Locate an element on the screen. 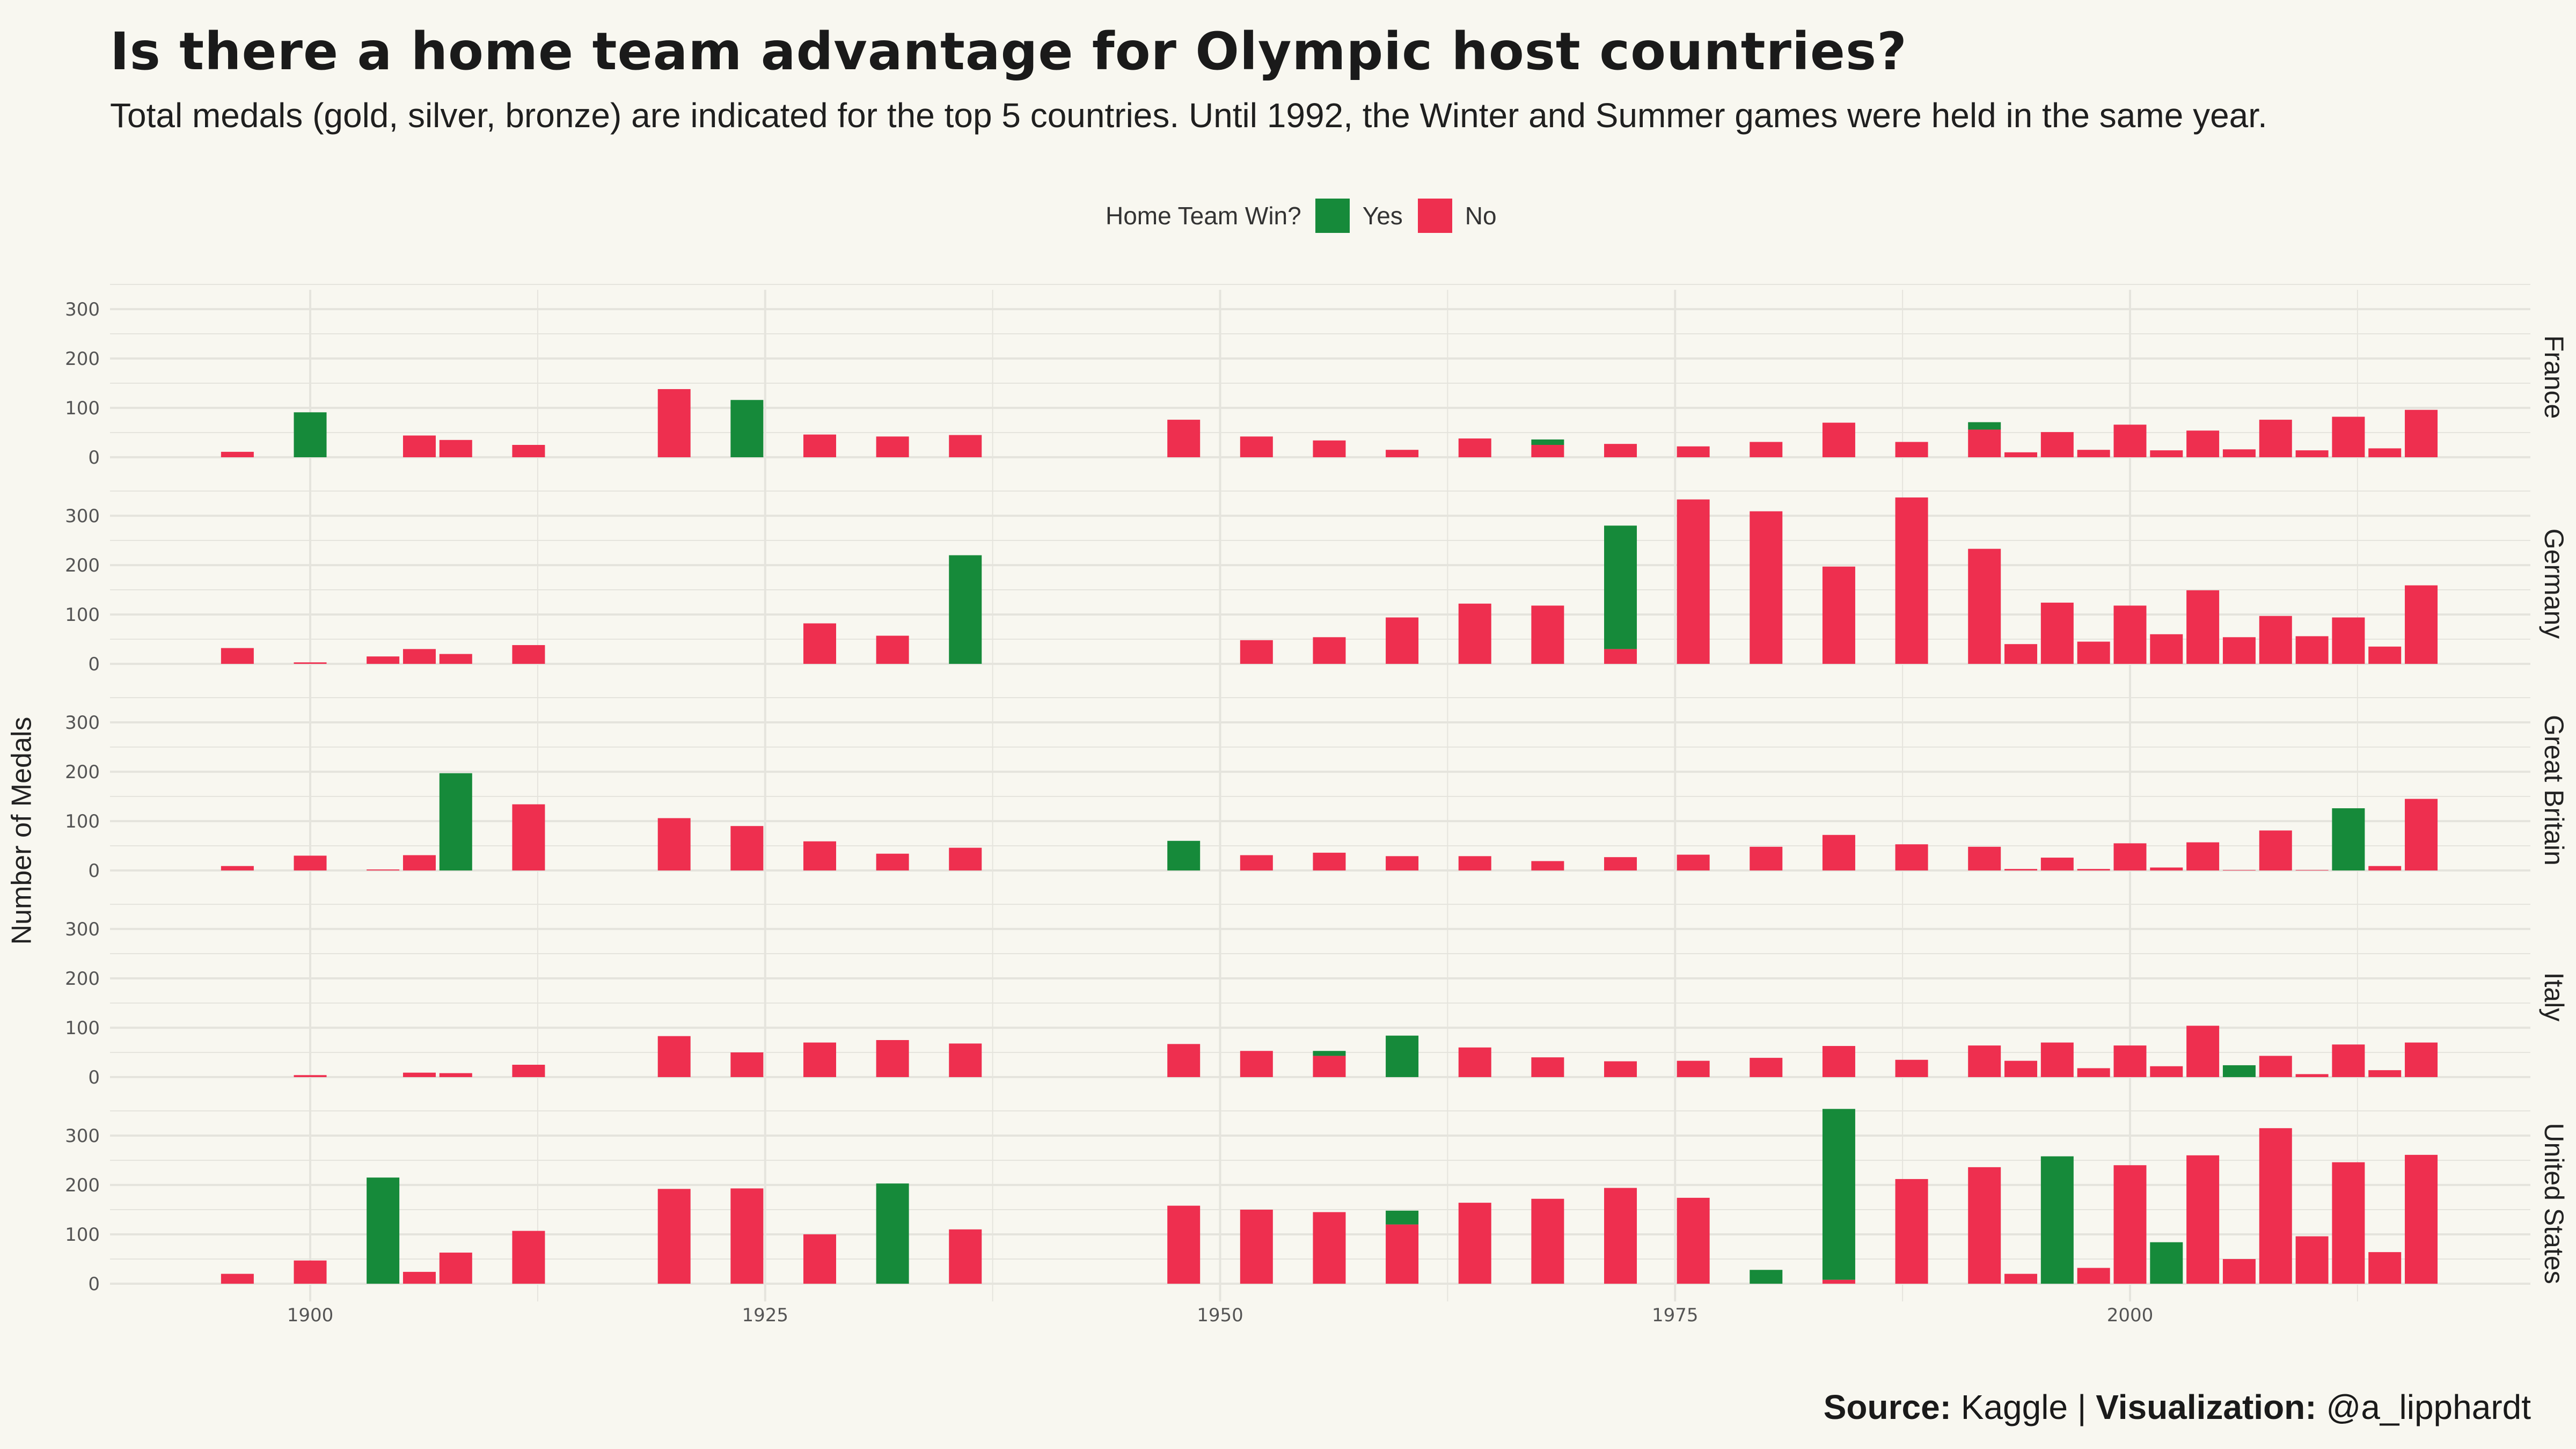  facet-strip-label: France is located at coordinates (2554, 377).